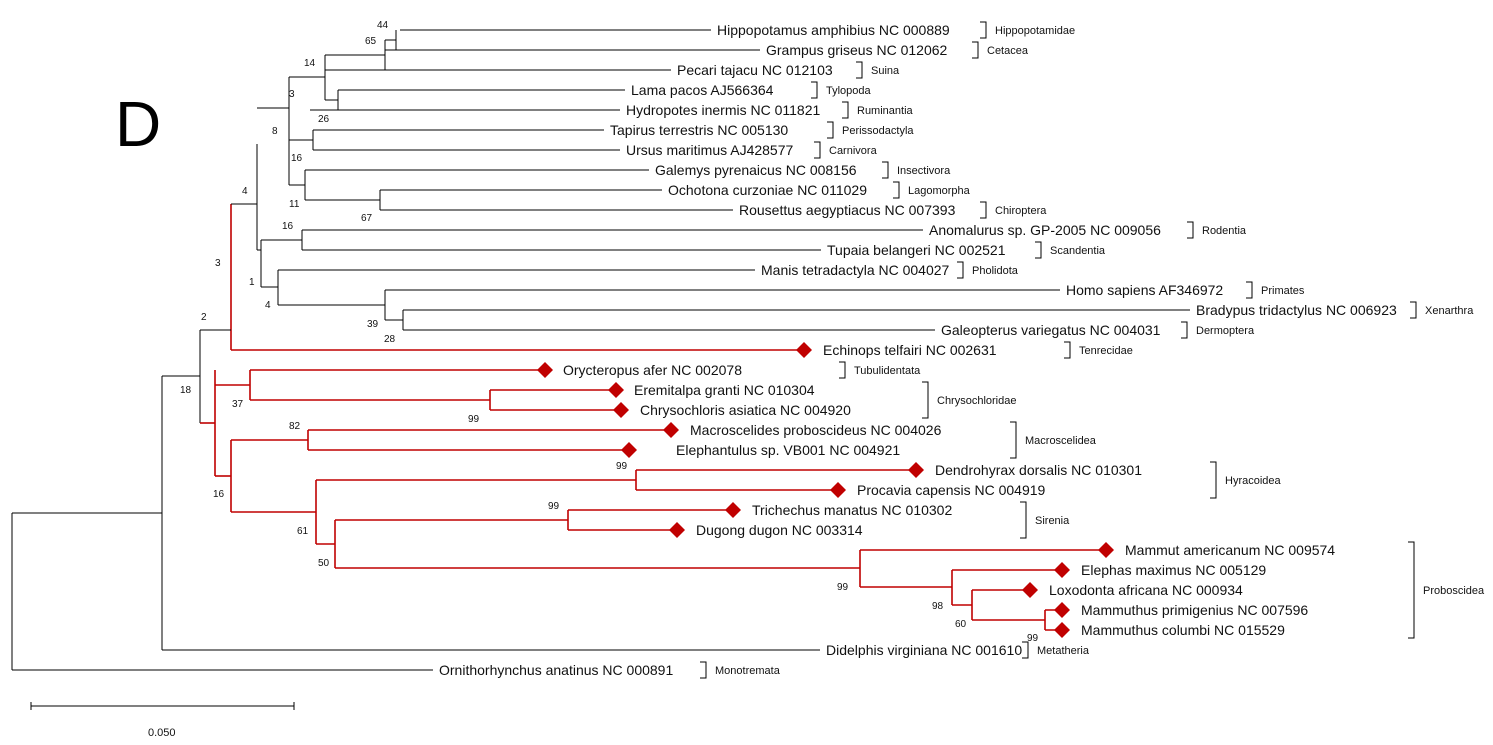  I want to click on support-value: 18, so click(186, 390).